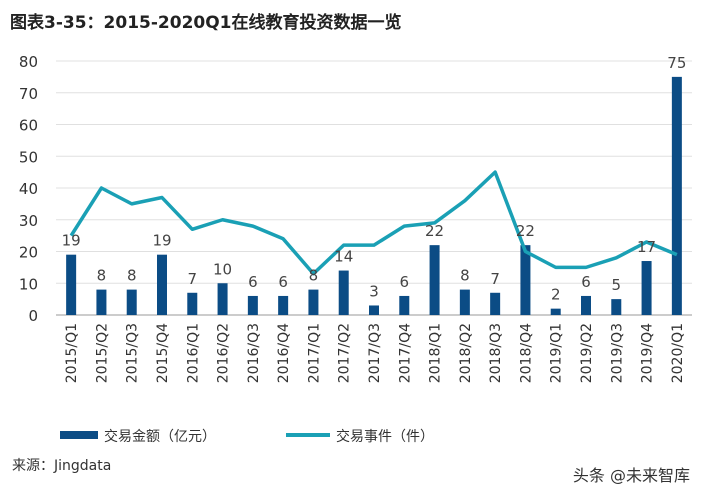  I want to click on chart-title: 图表3-35：2015-2020Q1在线教育投资数据一览, so click(206, 23).